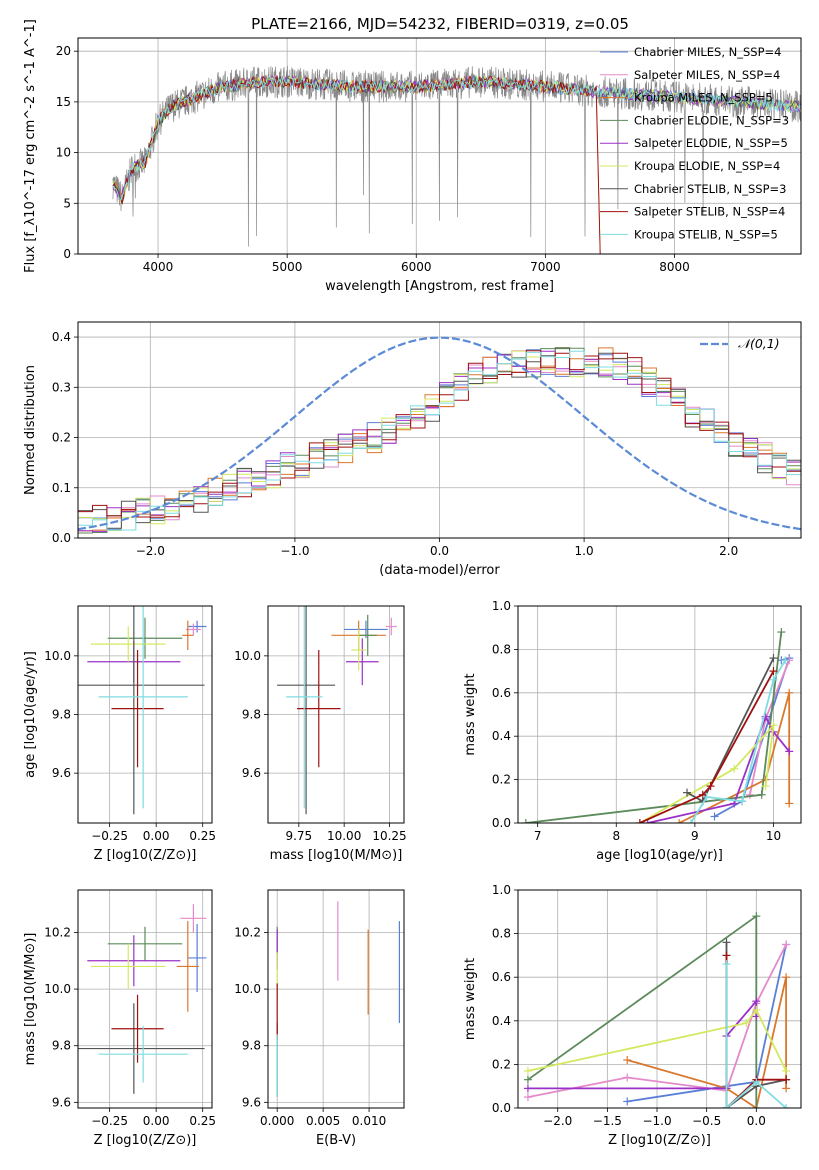 Image resolution: width=819 pixels, height=1170 pixels. I want to click on x-axis-label: wavelength [Angstrom, rest frame], so click(439, 286).